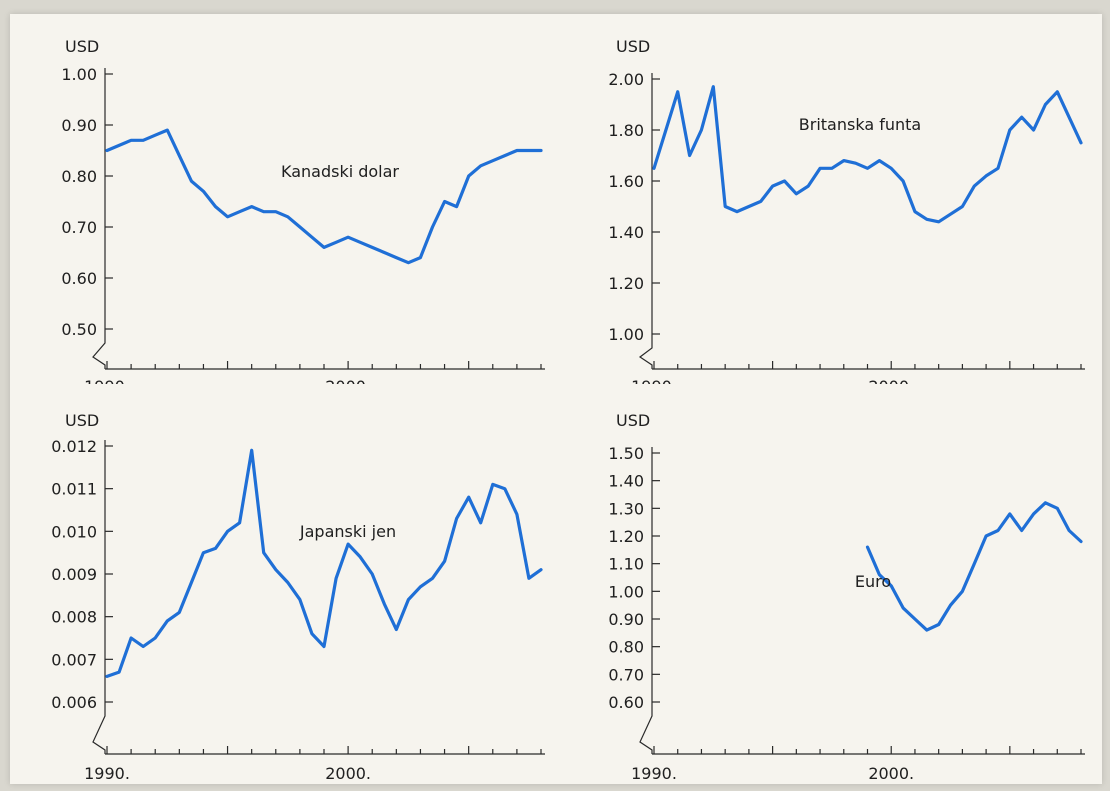 The image size is (1110, 791). Describe the element at coordinates (74, 531) in the screenshot. I see `y-tick-label: 0.010` at that location.